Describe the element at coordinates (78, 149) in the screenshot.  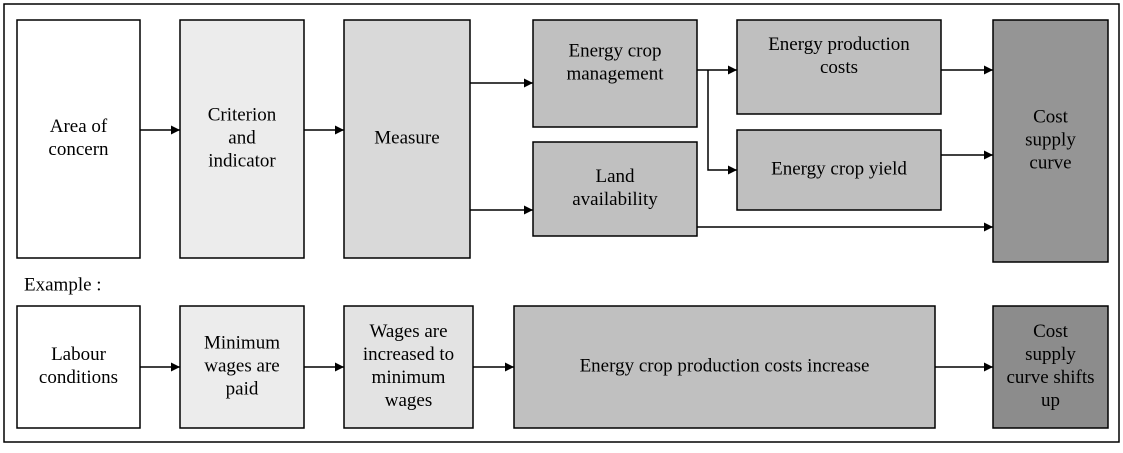
I see `box-label: concern` at that location.